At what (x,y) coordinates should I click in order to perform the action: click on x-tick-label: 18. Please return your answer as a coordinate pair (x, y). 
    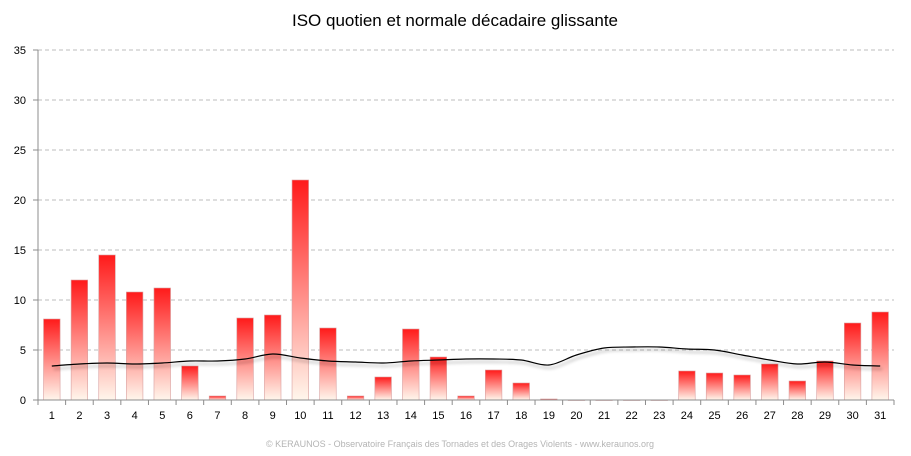
    Looking at the image, I should click on (521, 416).